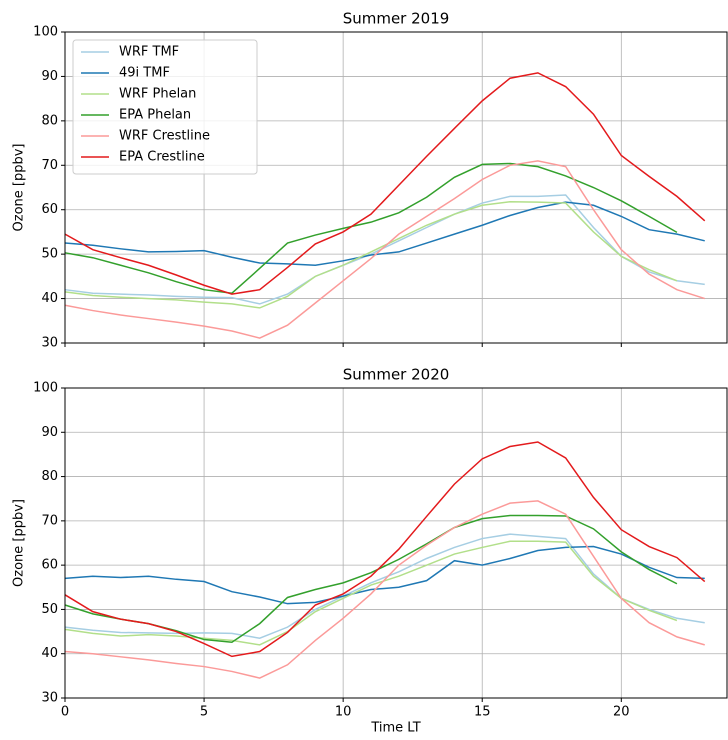  Describe the element at coordinates (144, 73) in the screenshot. I see `legend-label: 49i TMF` at that location.